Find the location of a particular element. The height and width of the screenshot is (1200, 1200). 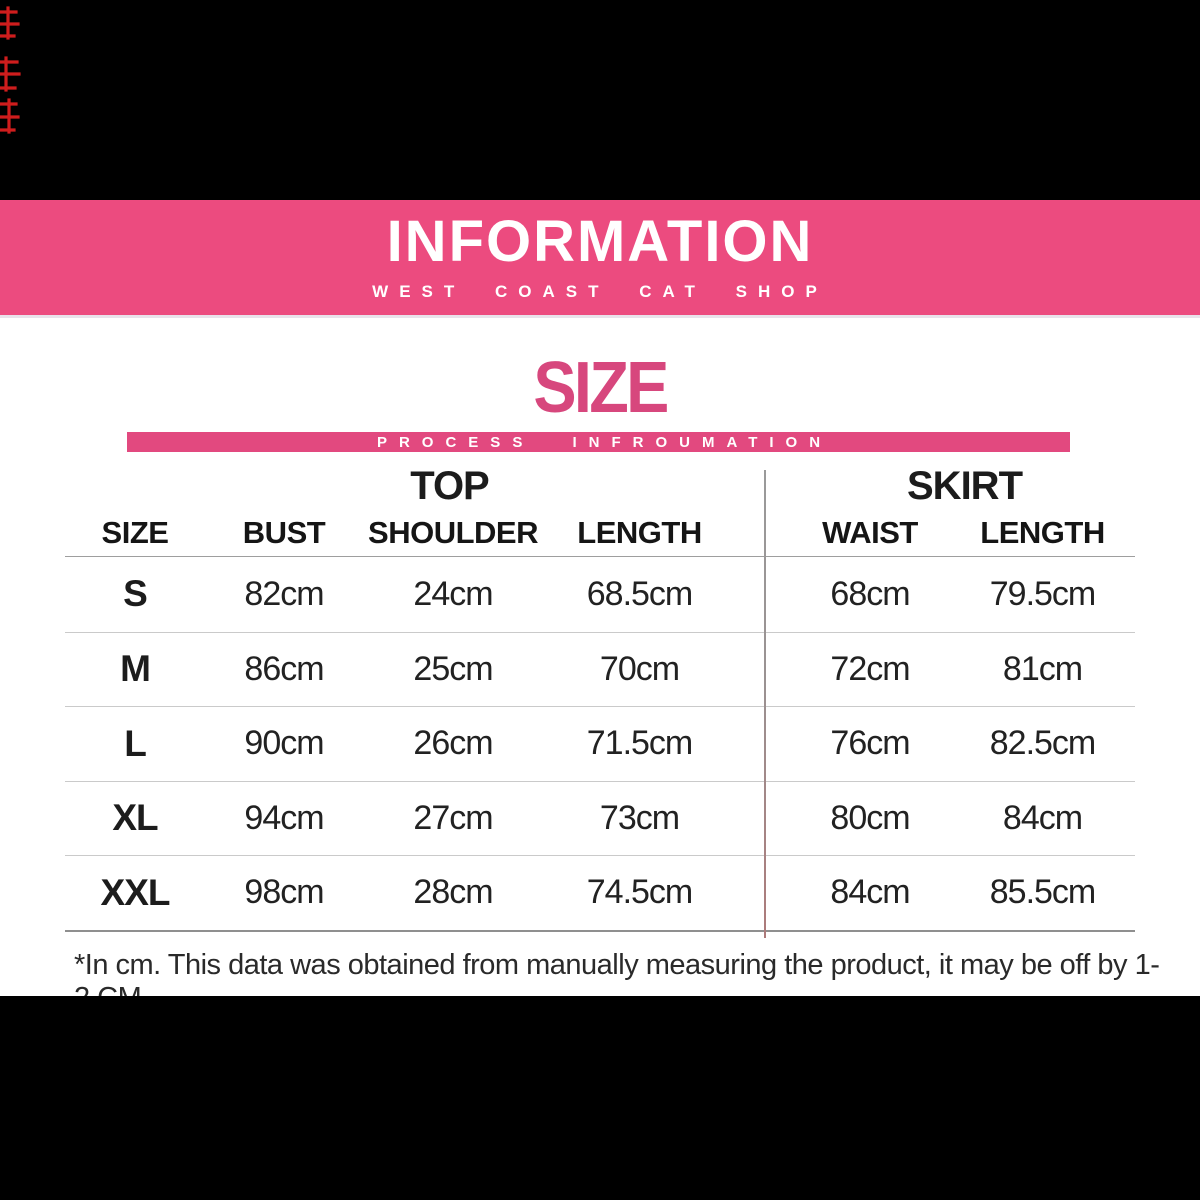

cell-skirt-length: 81cm is located at coordinates (1042, 668).